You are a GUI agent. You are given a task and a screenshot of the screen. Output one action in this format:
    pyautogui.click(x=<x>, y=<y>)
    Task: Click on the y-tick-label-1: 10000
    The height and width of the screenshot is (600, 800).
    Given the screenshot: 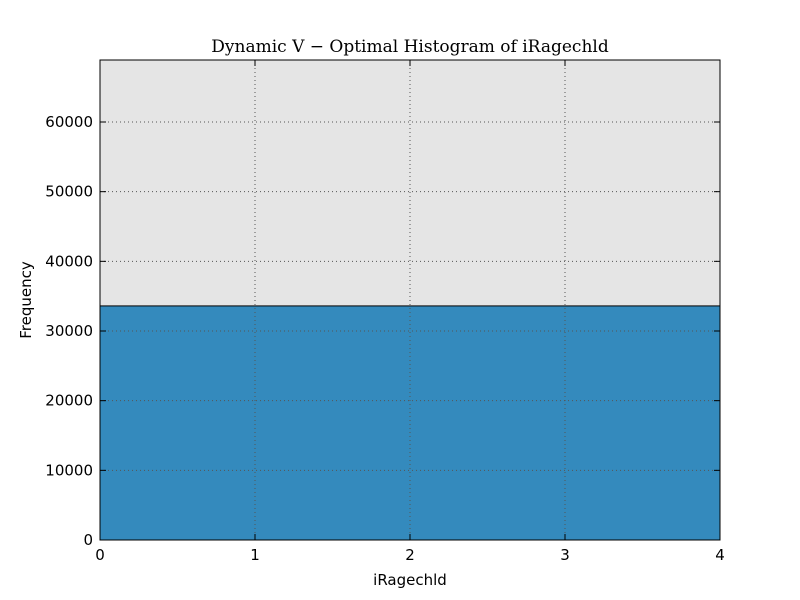 What is the action you would take?
    pyautogui.click(x=69, y=470)
    